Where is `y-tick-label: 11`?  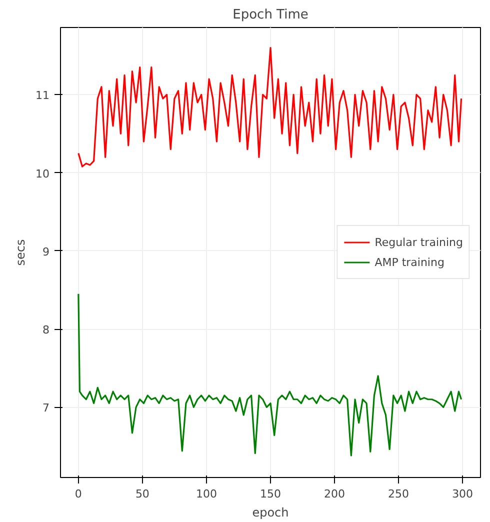
y-tick-label: 11 is located at coordinates (43, 95).